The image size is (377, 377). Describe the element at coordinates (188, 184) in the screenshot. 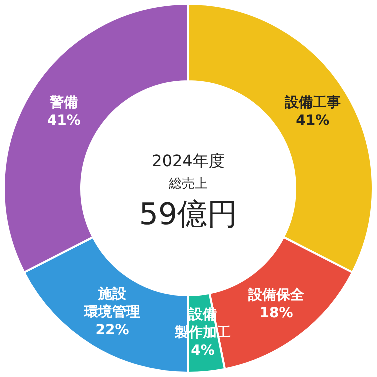

I see `text: 総売上` at that location.